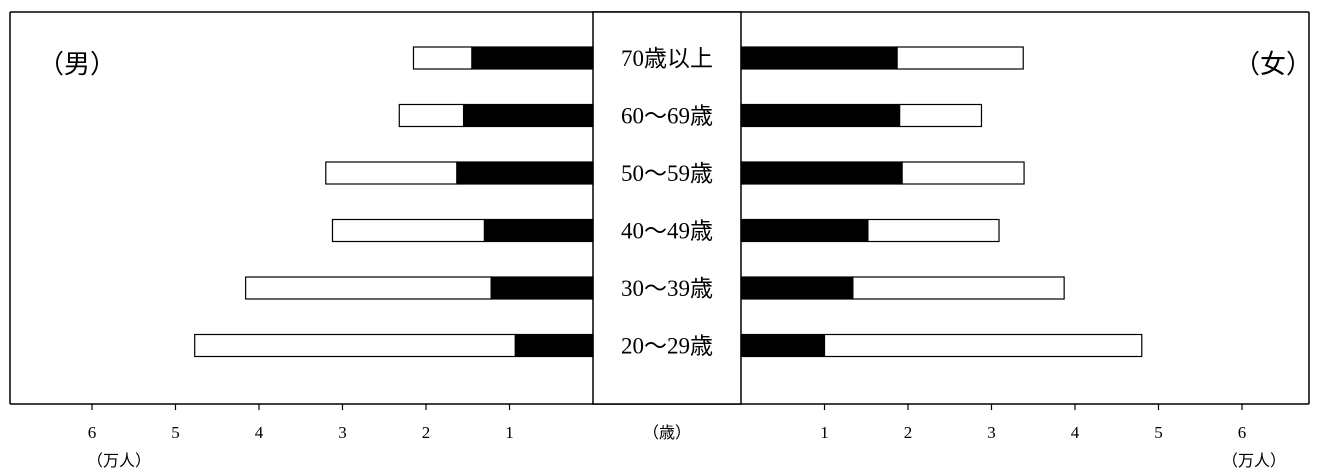  I want to click on male-tick-label: 2, so click(426, 432).